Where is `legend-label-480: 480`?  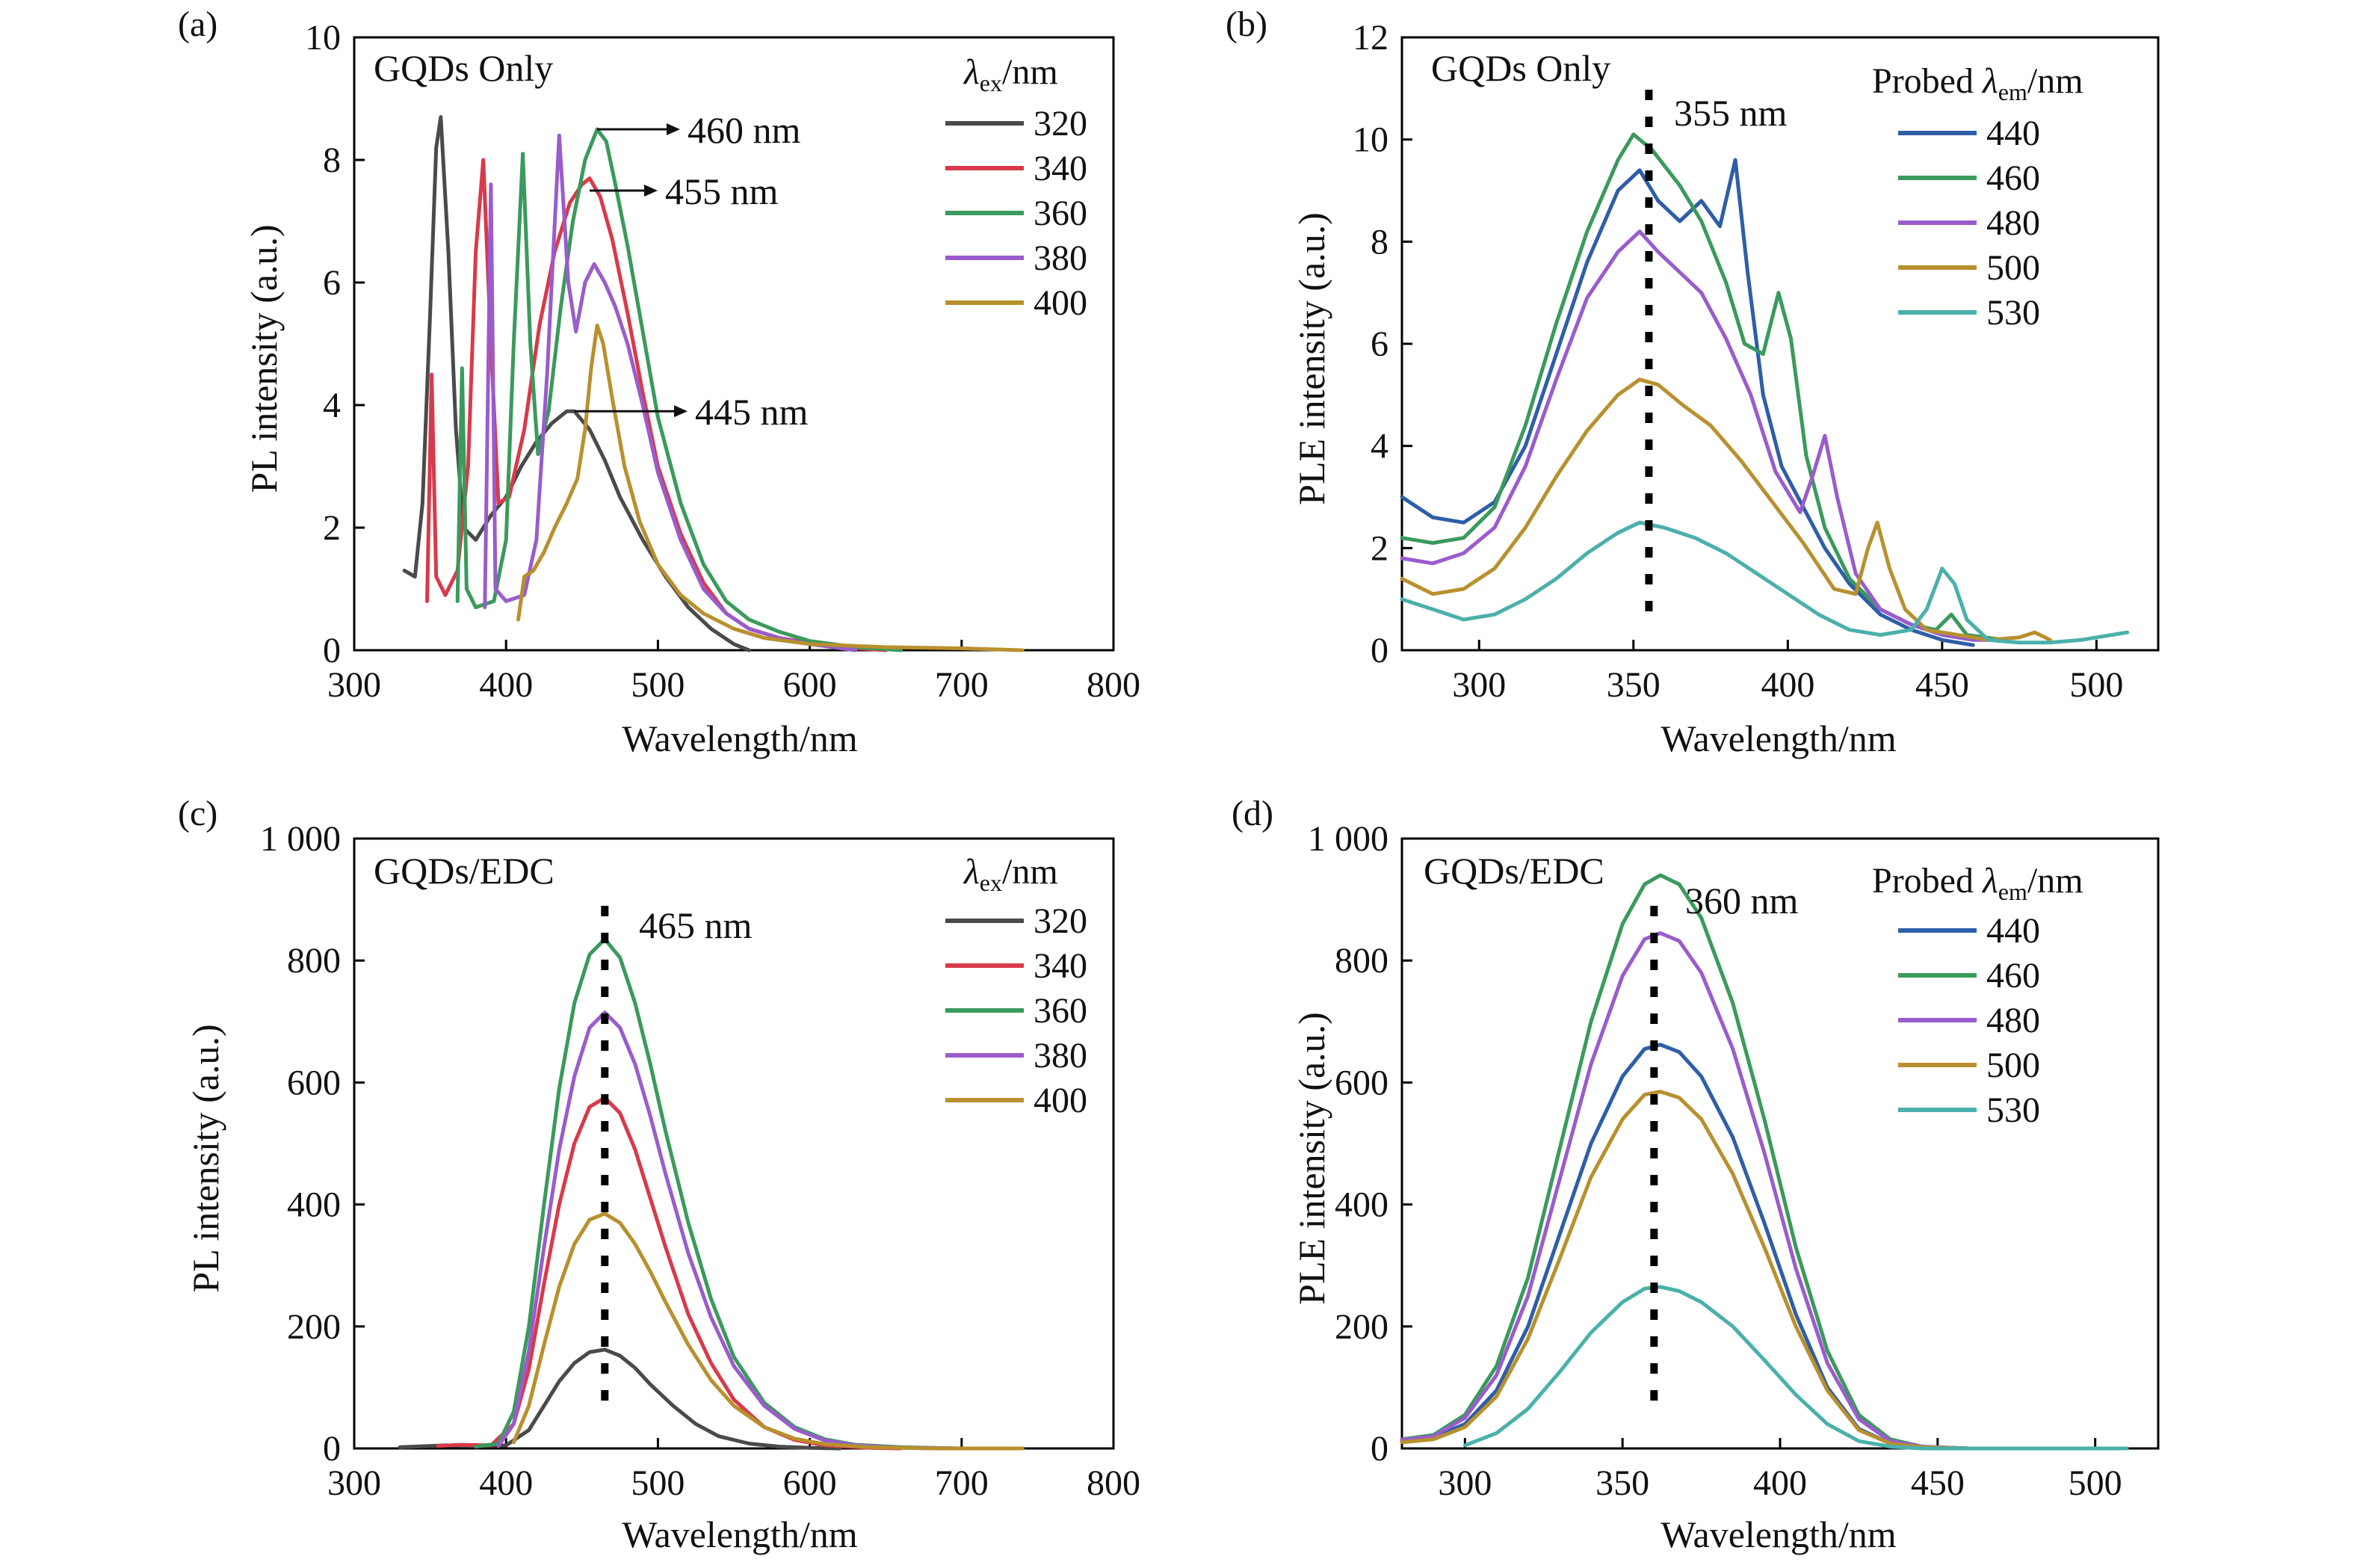 legend-label-480: 480 is located at coordinates (2013, 1020).